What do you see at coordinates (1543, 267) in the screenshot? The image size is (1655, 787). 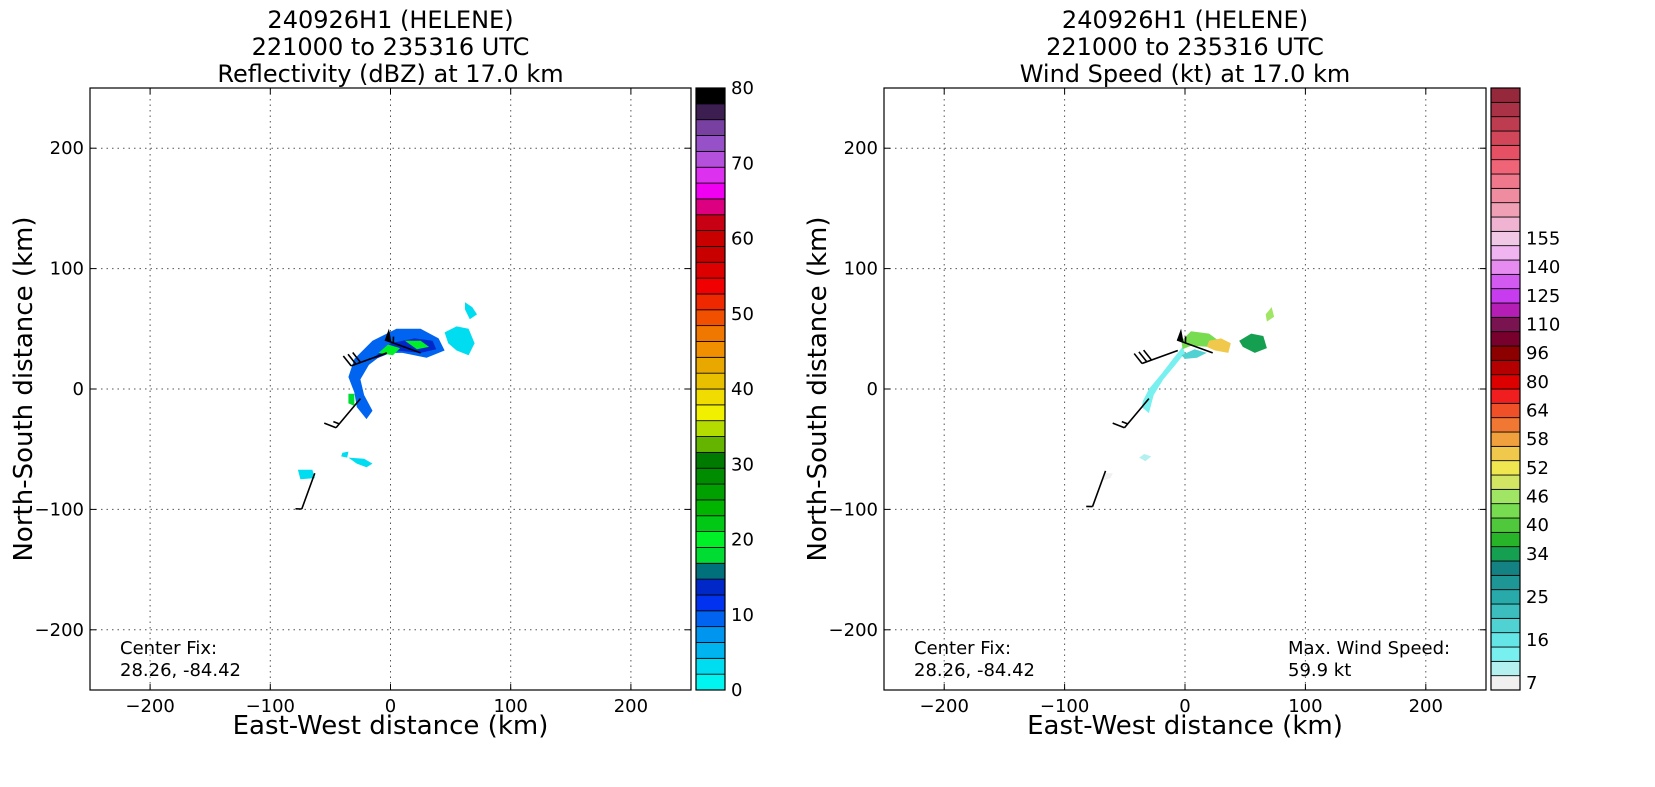 I see `colorbar-tick-label: 140` at bounding box center [1543, 267].